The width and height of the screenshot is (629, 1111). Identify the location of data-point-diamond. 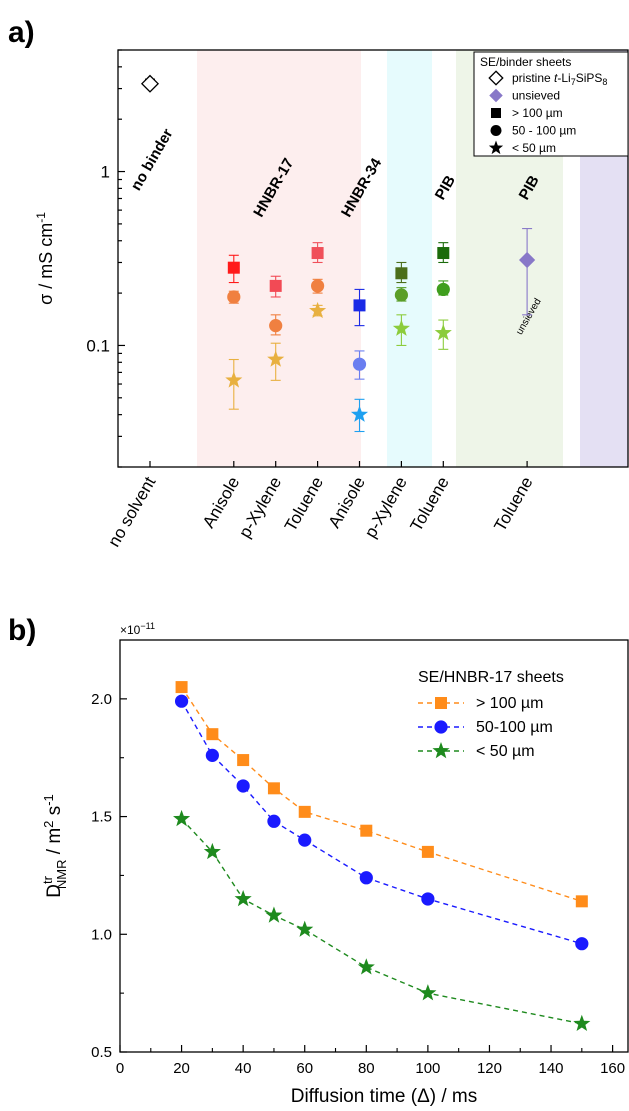
(527, 260).